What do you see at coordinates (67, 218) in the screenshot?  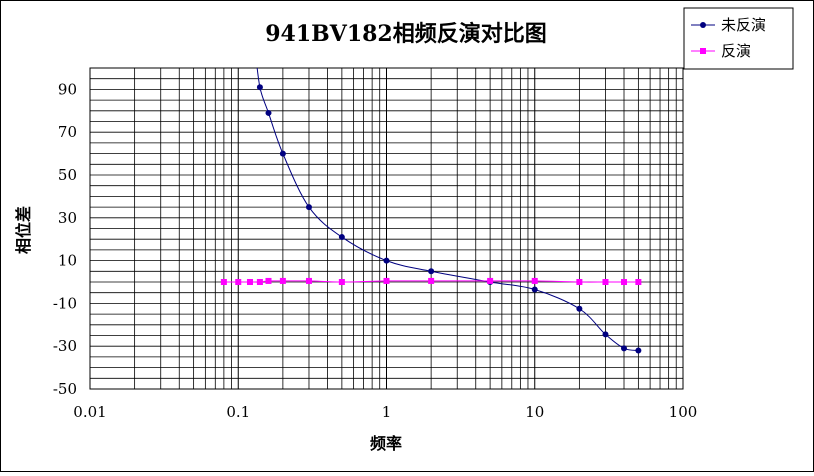 I see `y-tick-label: 30` at bounding box center [67, 218].